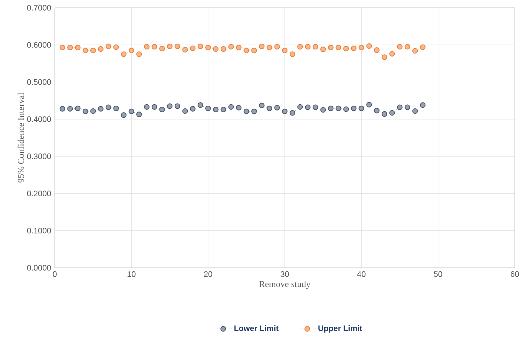 The image size is (520, 337). What do you see at coordinates (285, 285) in the screenshot?
I see `x-axis-title: Remove study` at bounding box center [285, 285].